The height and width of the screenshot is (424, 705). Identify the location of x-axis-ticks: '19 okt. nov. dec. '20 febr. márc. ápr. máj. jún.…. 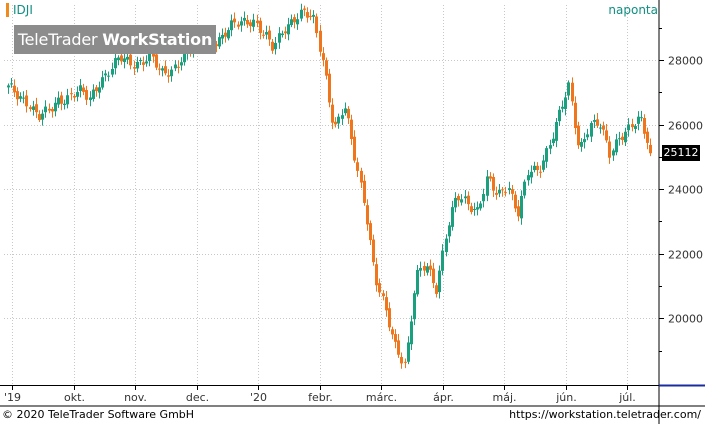
(320, 394).